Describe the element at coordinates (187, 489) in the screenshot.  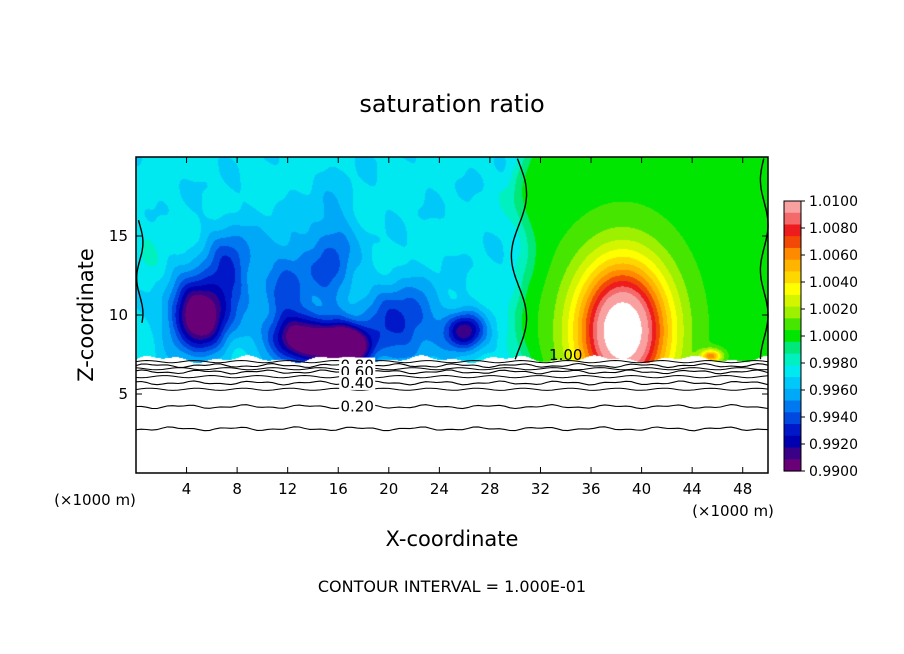
I see `x-tick-label: 4` at that location.